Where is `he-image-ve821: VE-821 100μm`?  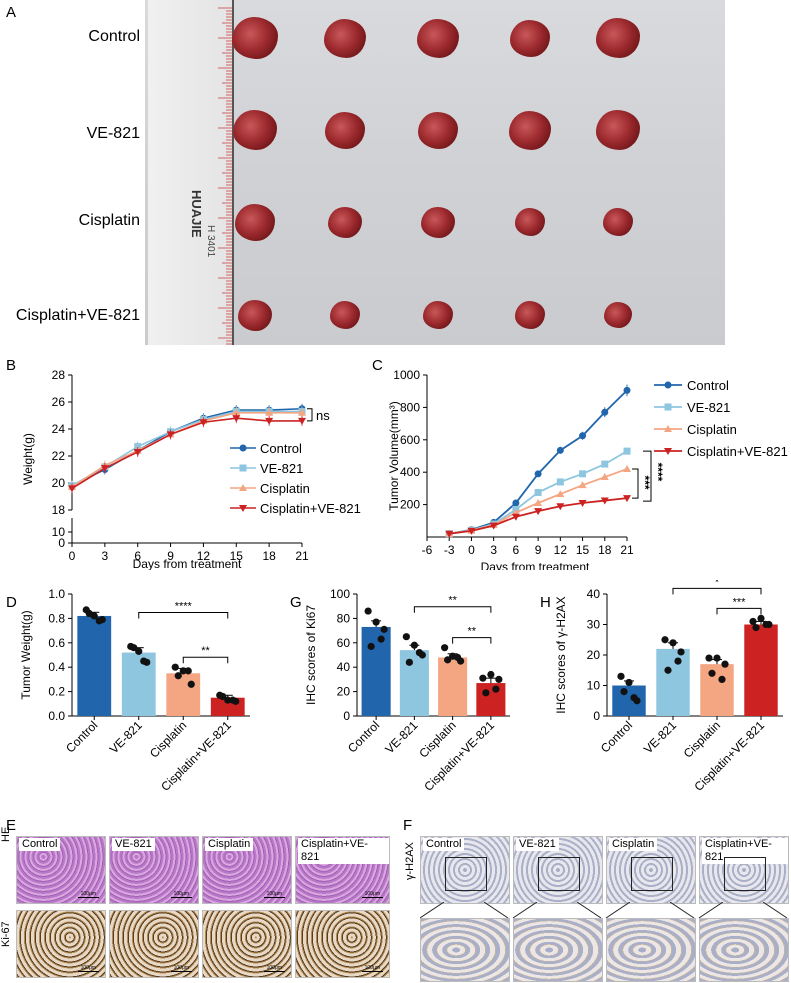
he-image-ve821: VE-821 100μm is located at coordinates (154, 870).